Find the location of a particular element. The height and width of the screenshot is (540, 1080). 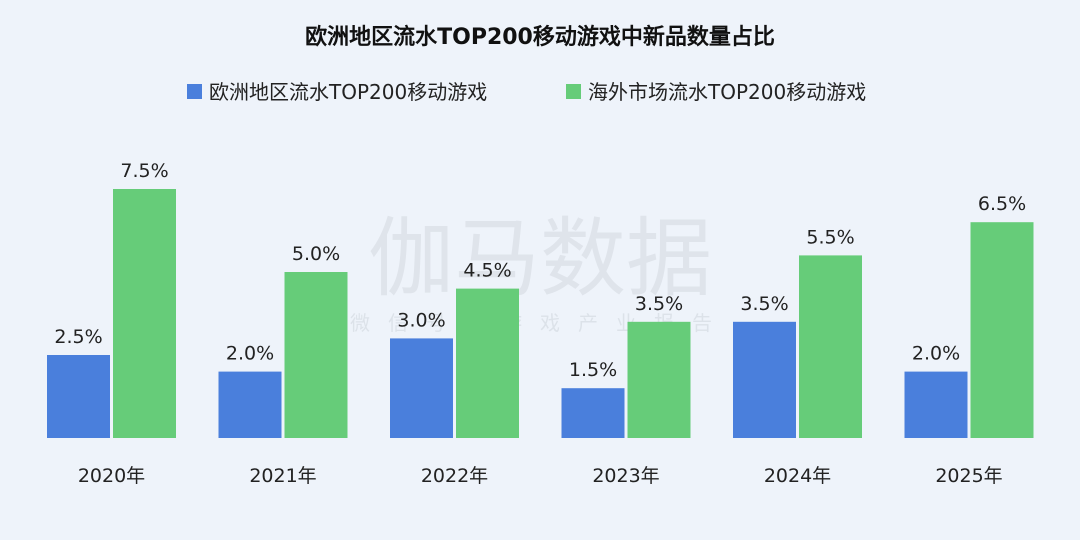

x-tick-label: 2022年 is located at coordinates (454, 476).